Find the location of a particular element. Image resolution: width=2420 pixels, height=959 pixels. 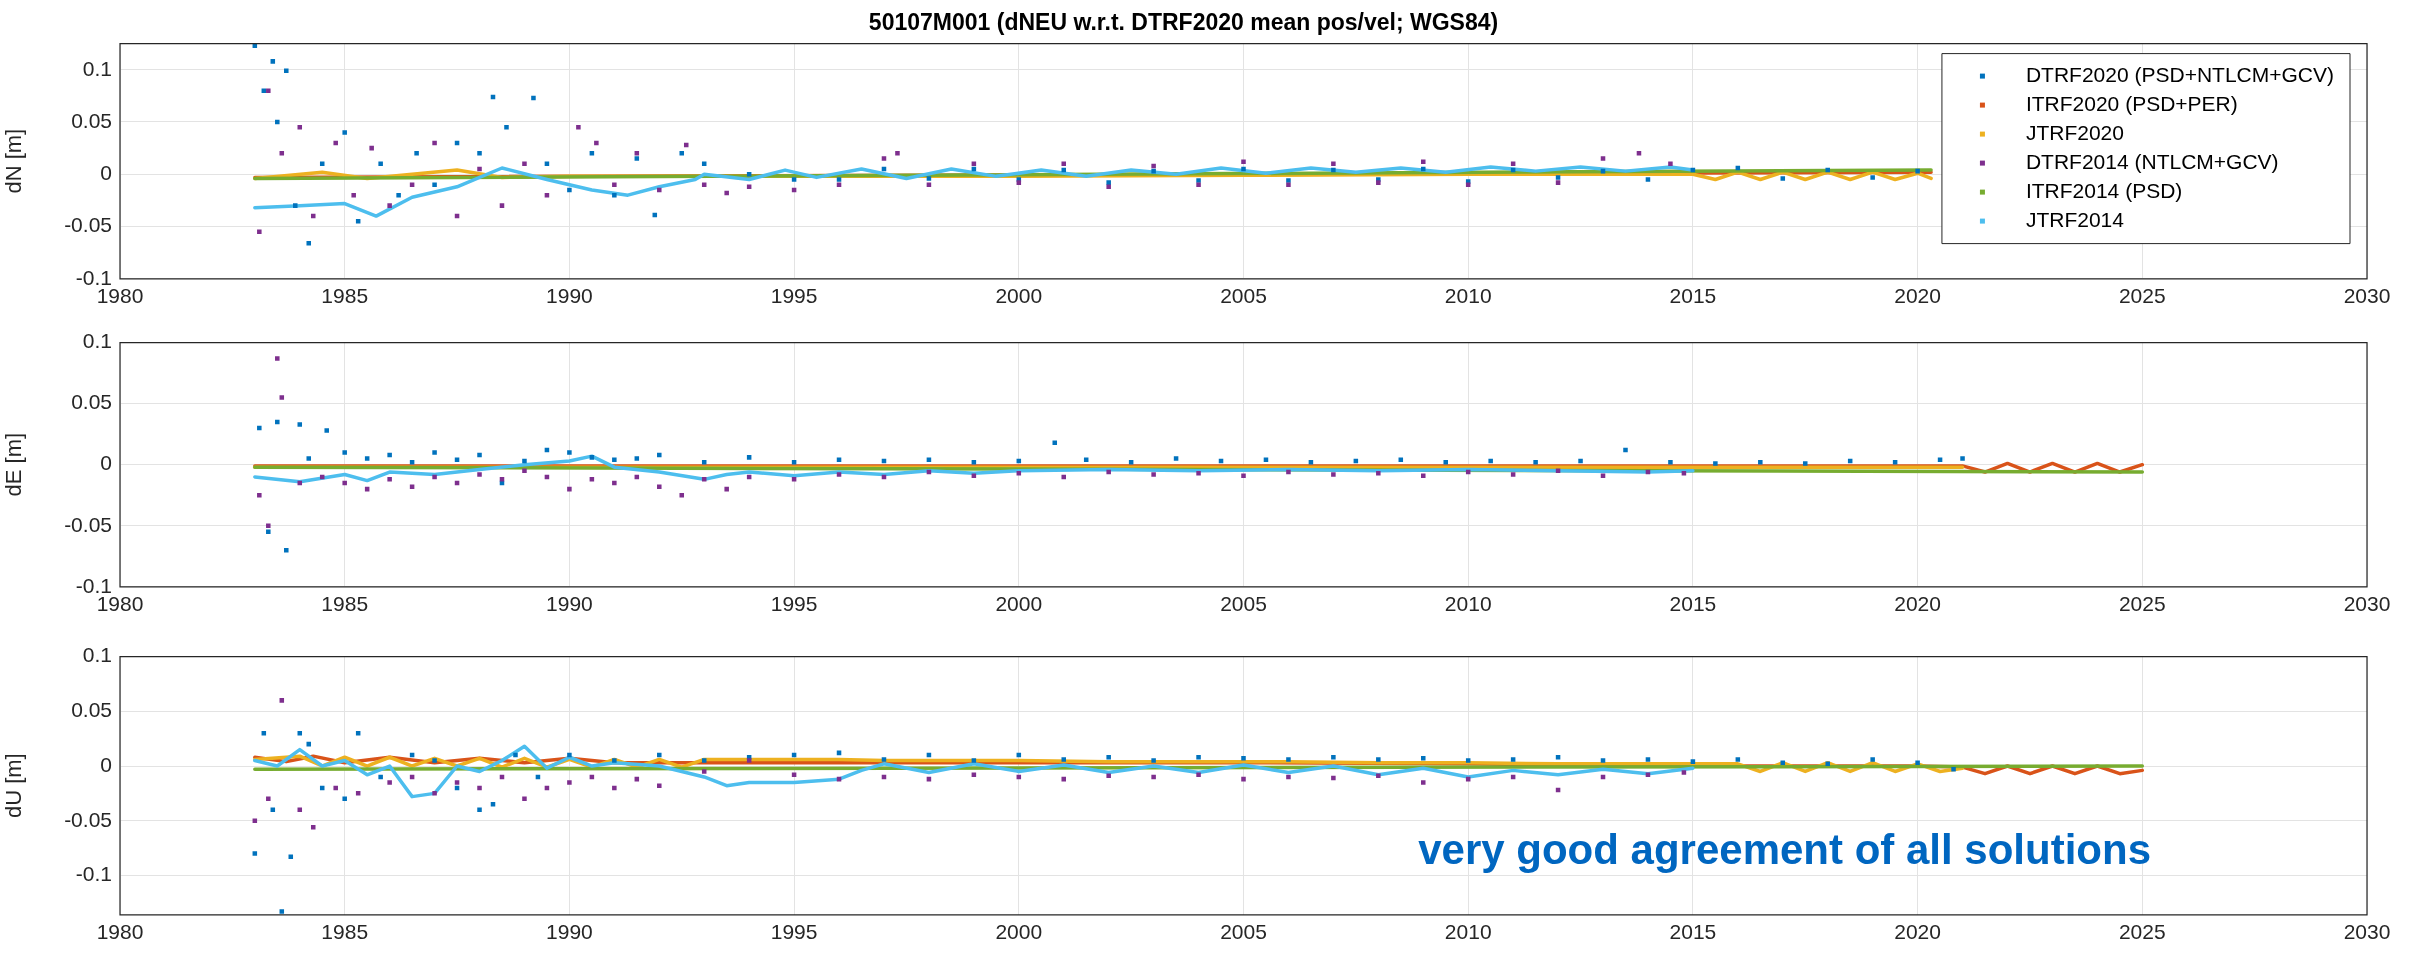

annotation: very good agreement of all solutions is located at coordinates (1784, 850).